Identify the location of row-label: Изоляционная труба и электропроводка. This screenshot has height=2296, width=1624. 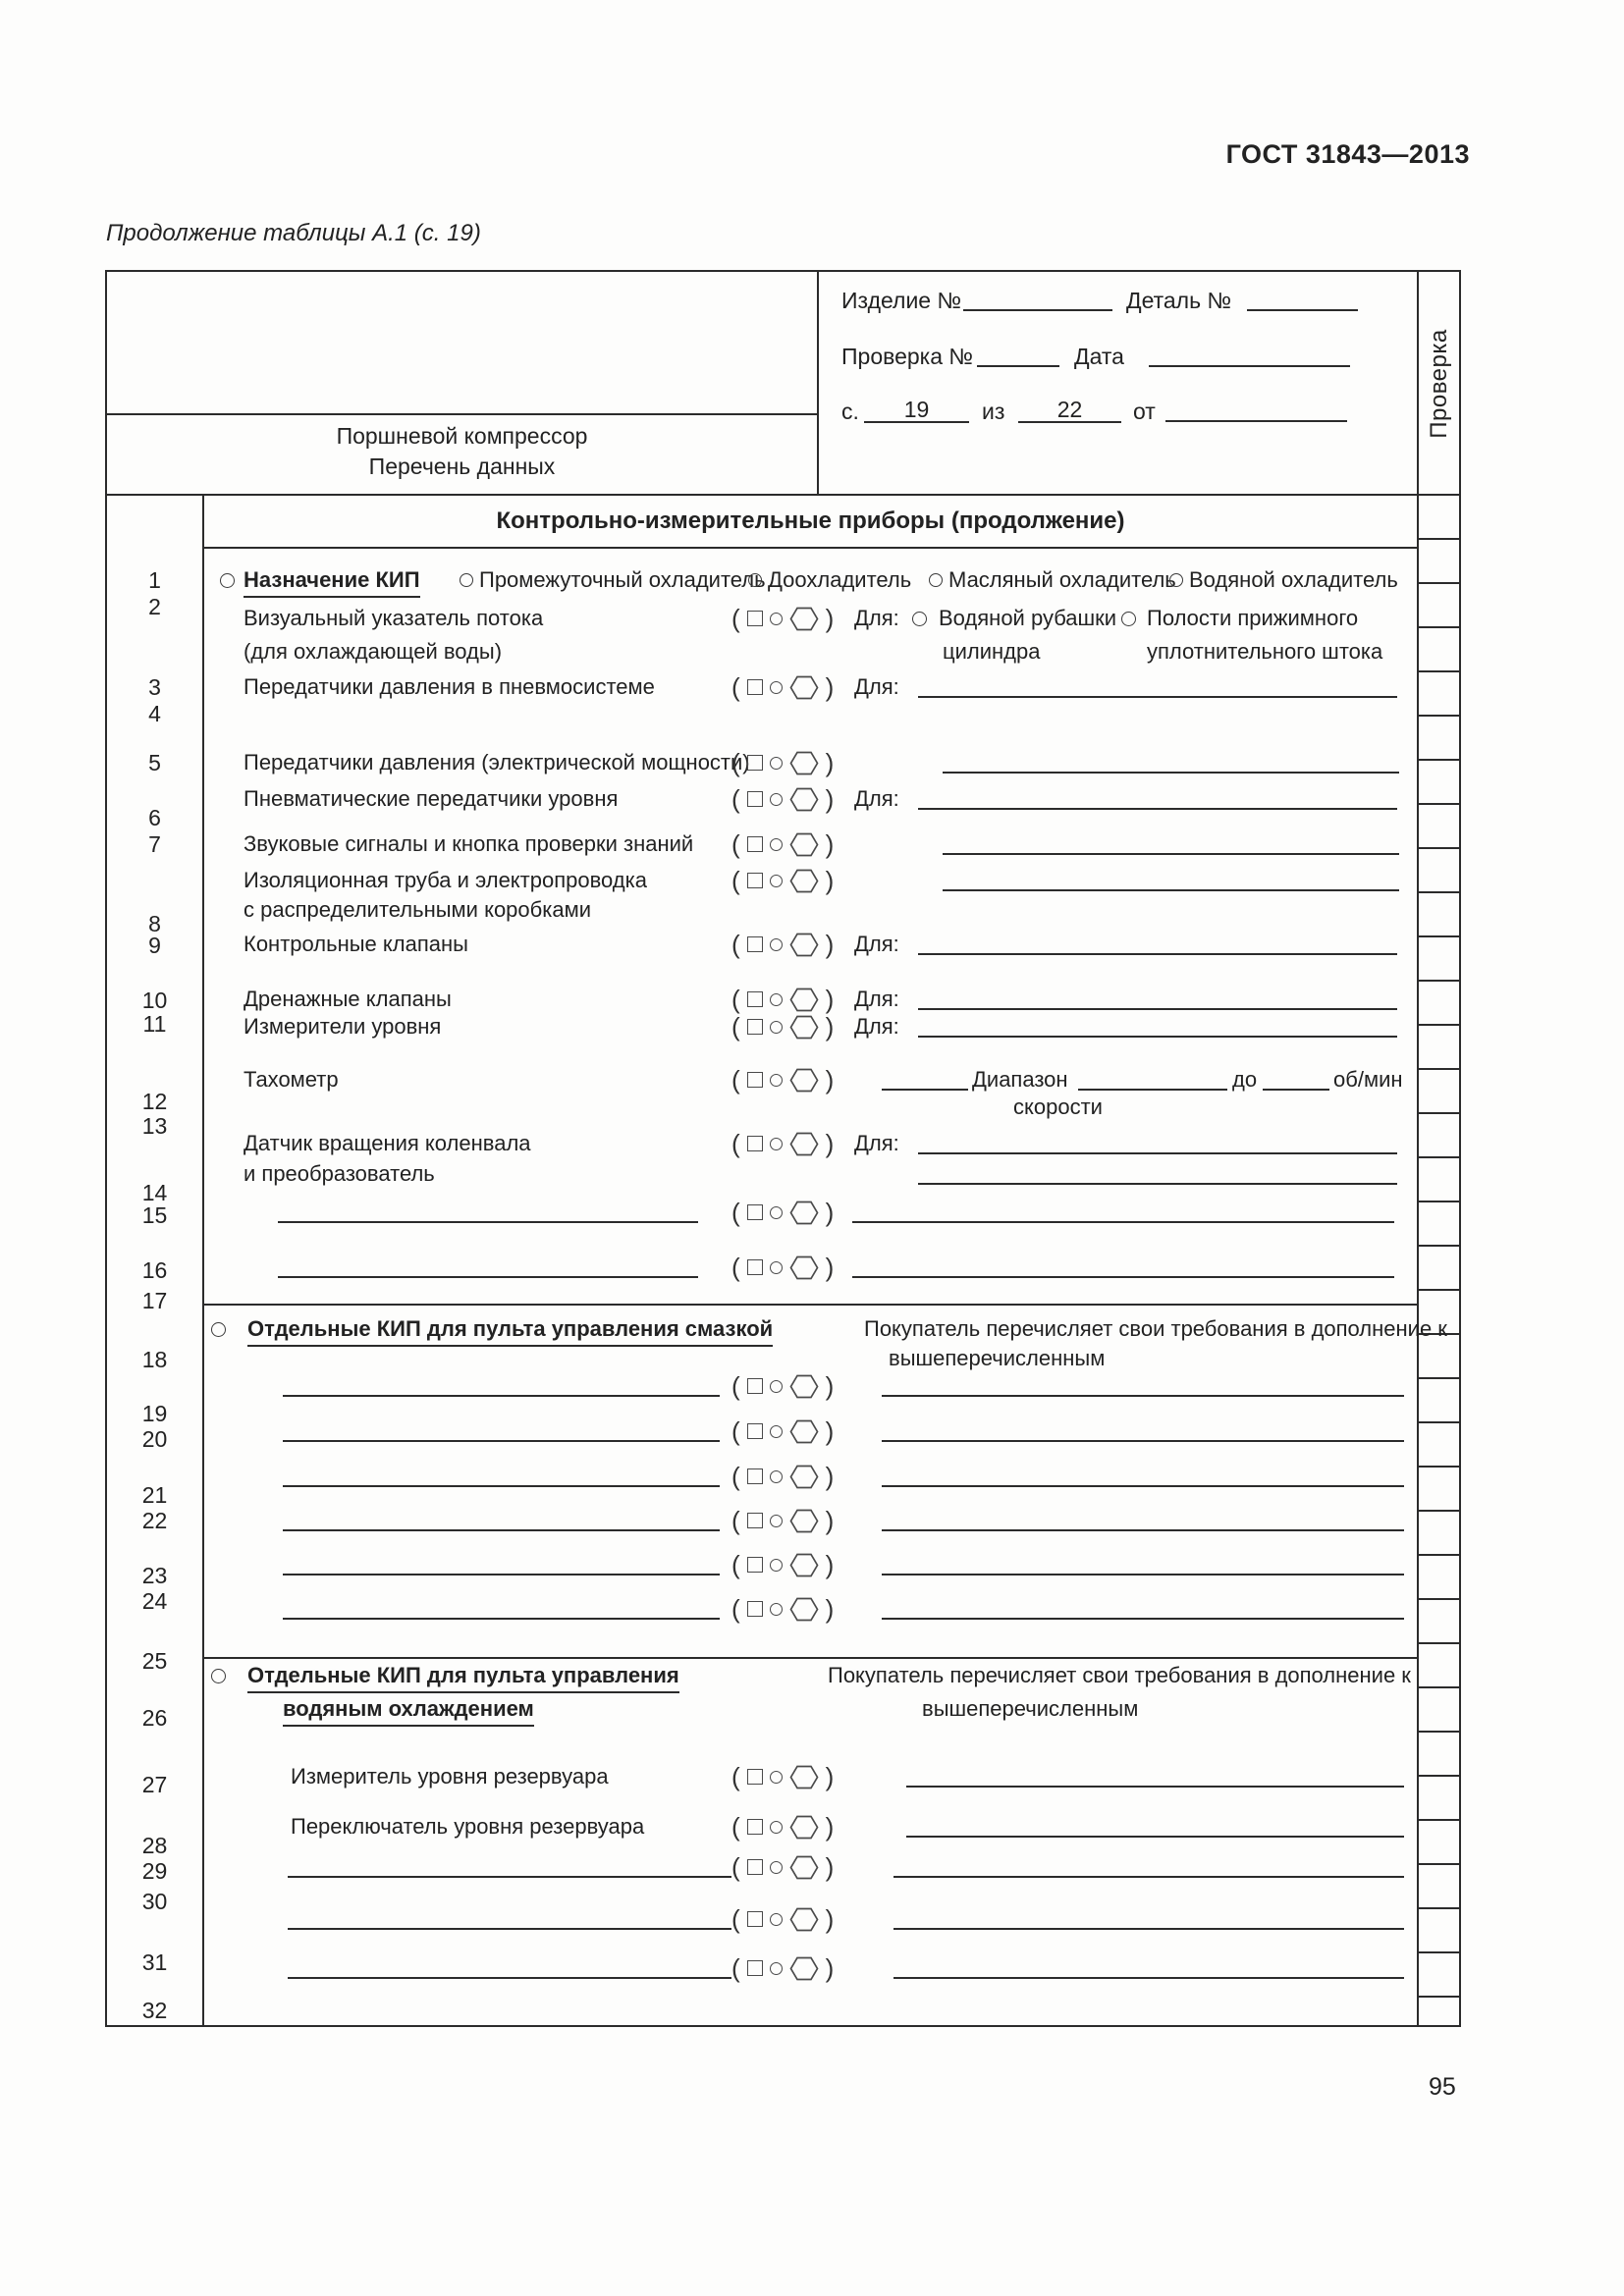
(445, 880).